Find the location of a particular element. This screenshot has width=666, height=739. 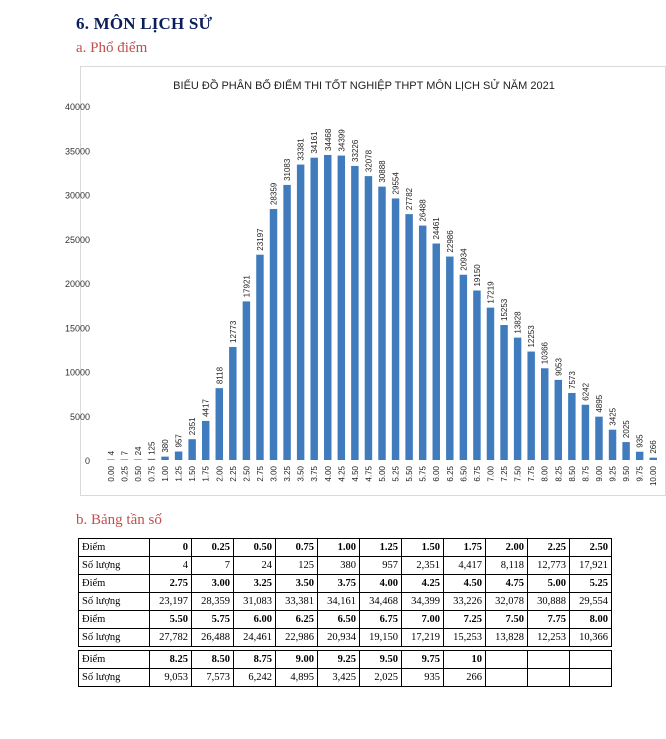

count-cell: 26,488 is located at coordinates (212, 637).